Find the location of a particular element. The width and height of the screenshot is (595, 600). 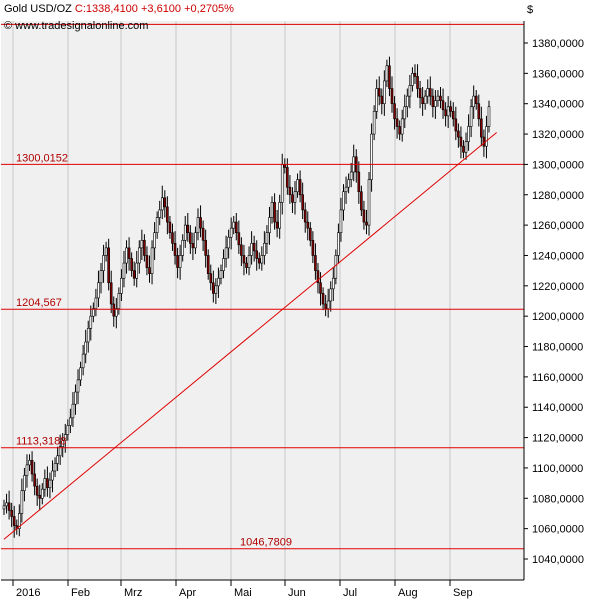

y-tick-label: 1080,0000 is located at coordinates (558, 499).